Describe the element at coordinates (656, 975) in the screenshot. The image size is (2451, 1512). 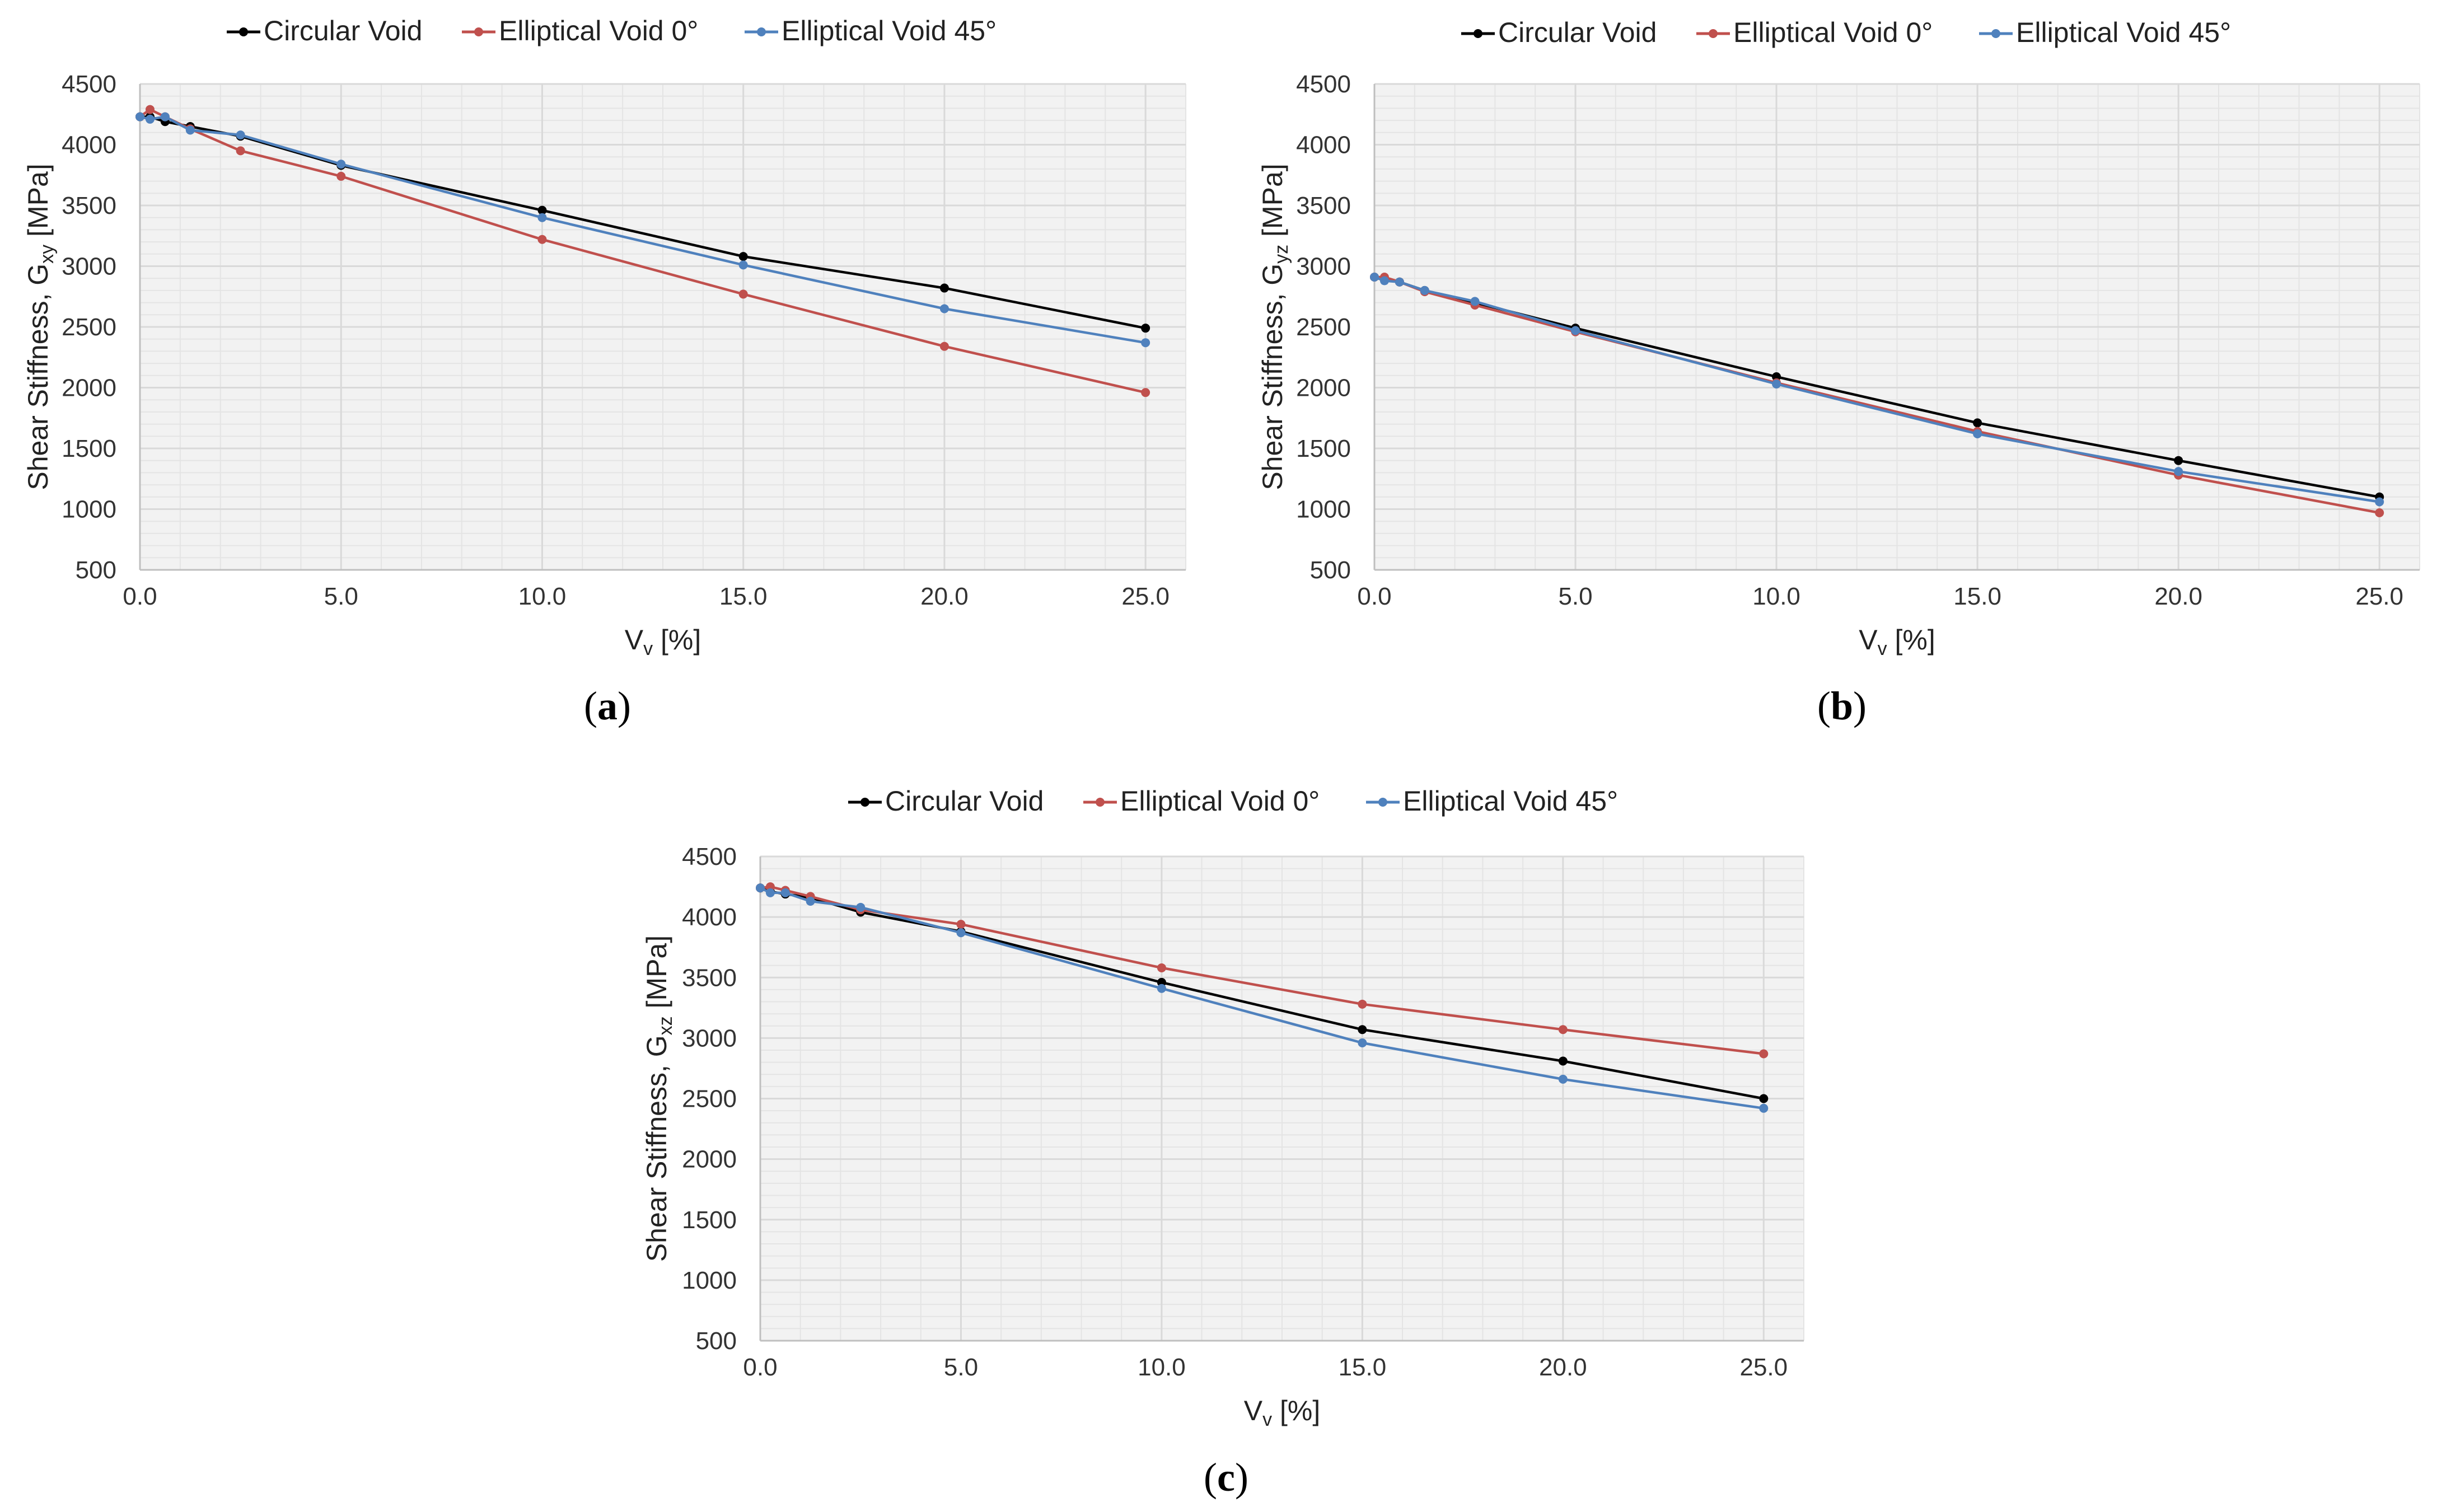
I see `y-axis-title-unit: [MPa]` at that location.